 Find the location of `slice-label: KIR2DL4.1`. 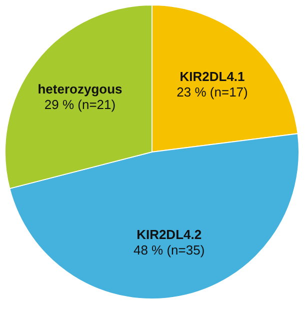

slice-label: KIR2DL4.1 is located at coordinates (212, 76).